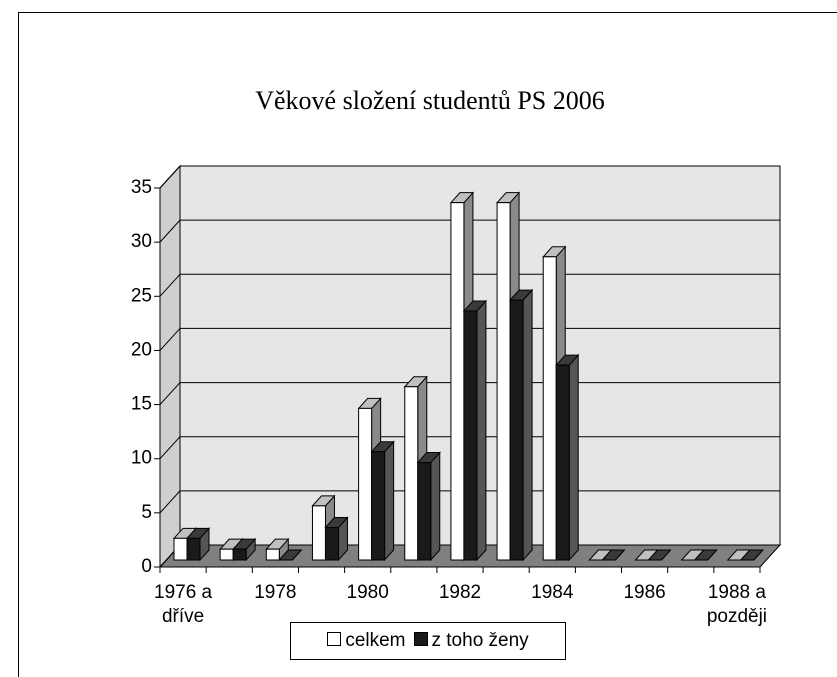 Image resolution: width=837 pixels, height=677 pixels. I want to click on x-tick-label: 1976 a dříve, so click(183, 604).